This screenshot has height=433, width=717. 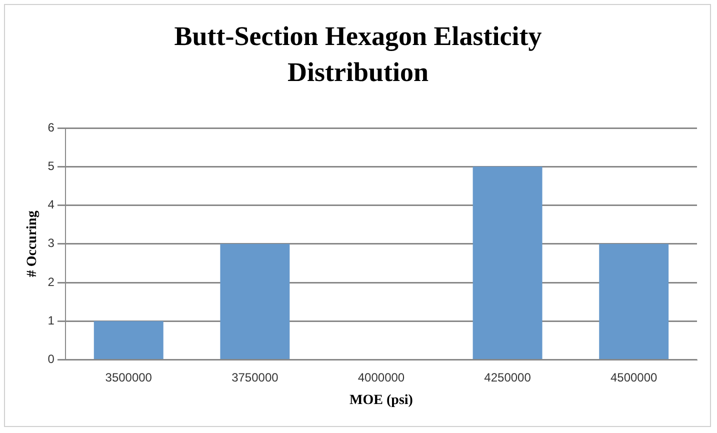 What do you see at coordinates (32, 244) in the screenshot?
I see `y-axis-title: # Occuring` at bounding box center [32, 244].